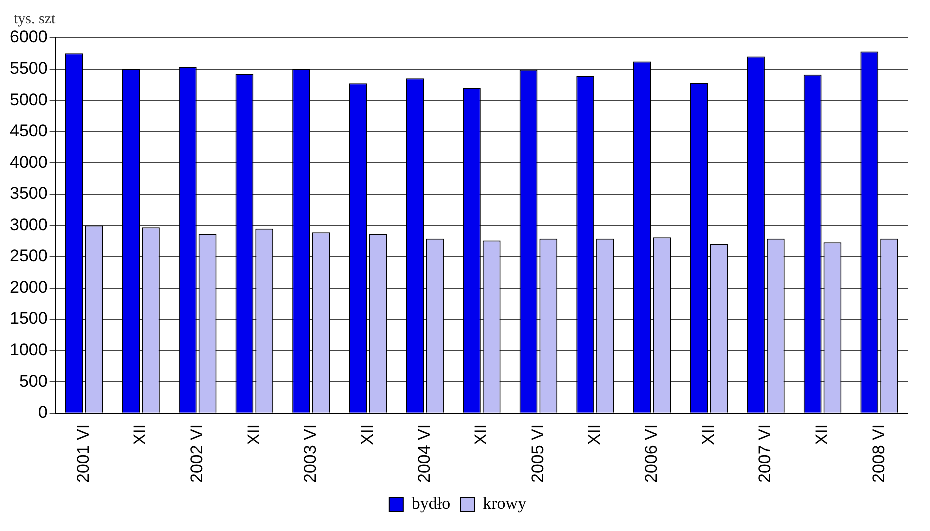 The image size is (930, 531). What do you see at coordinates (29, 68) in the screenshot?
I see `y-tick-label: 5500` at bounding box center [29, 68].